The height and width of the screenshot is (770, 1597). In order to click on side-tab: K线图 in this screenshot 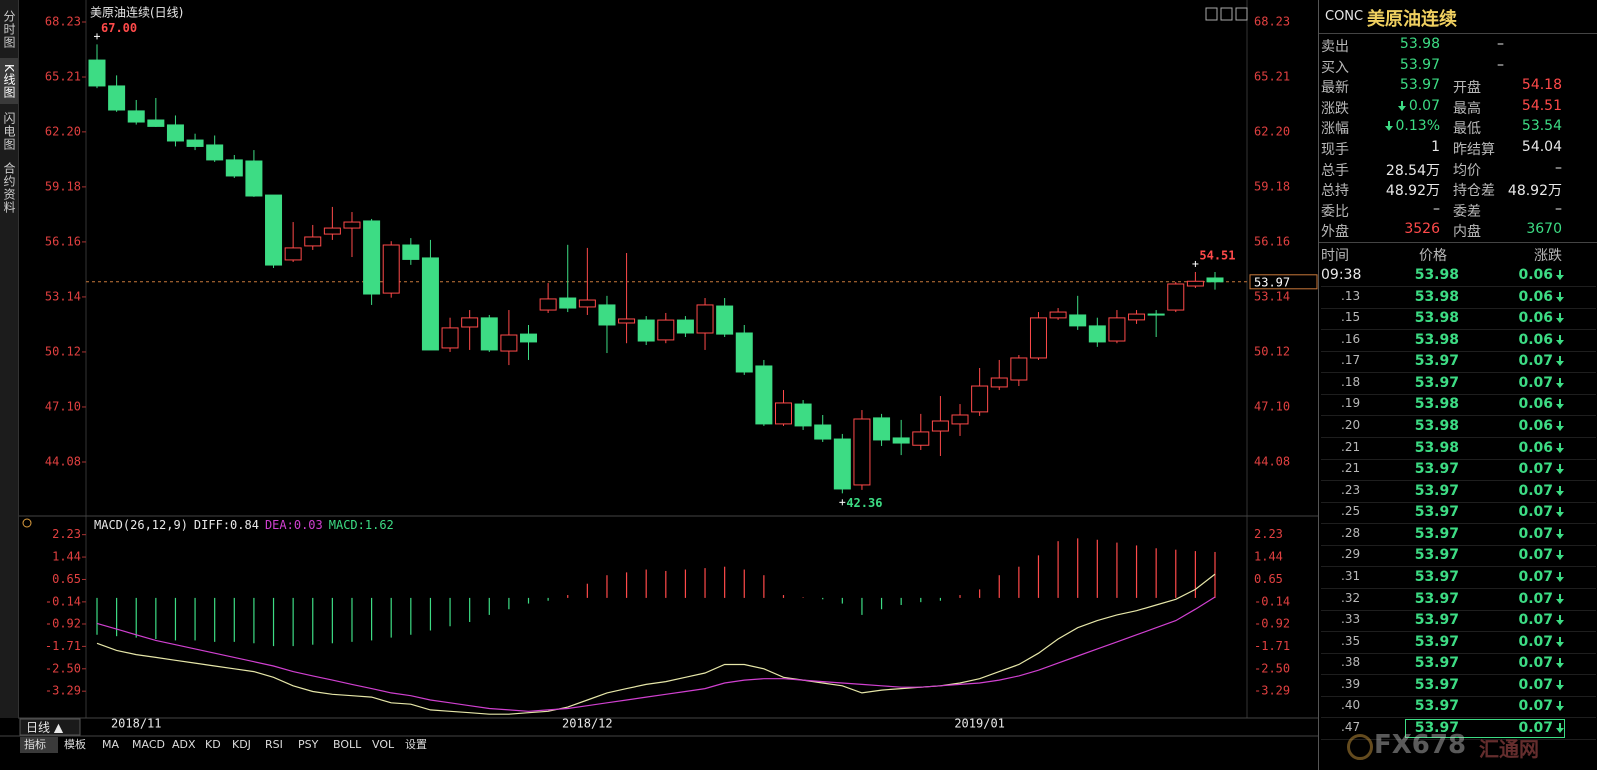, I will do `click(9, 81)`.